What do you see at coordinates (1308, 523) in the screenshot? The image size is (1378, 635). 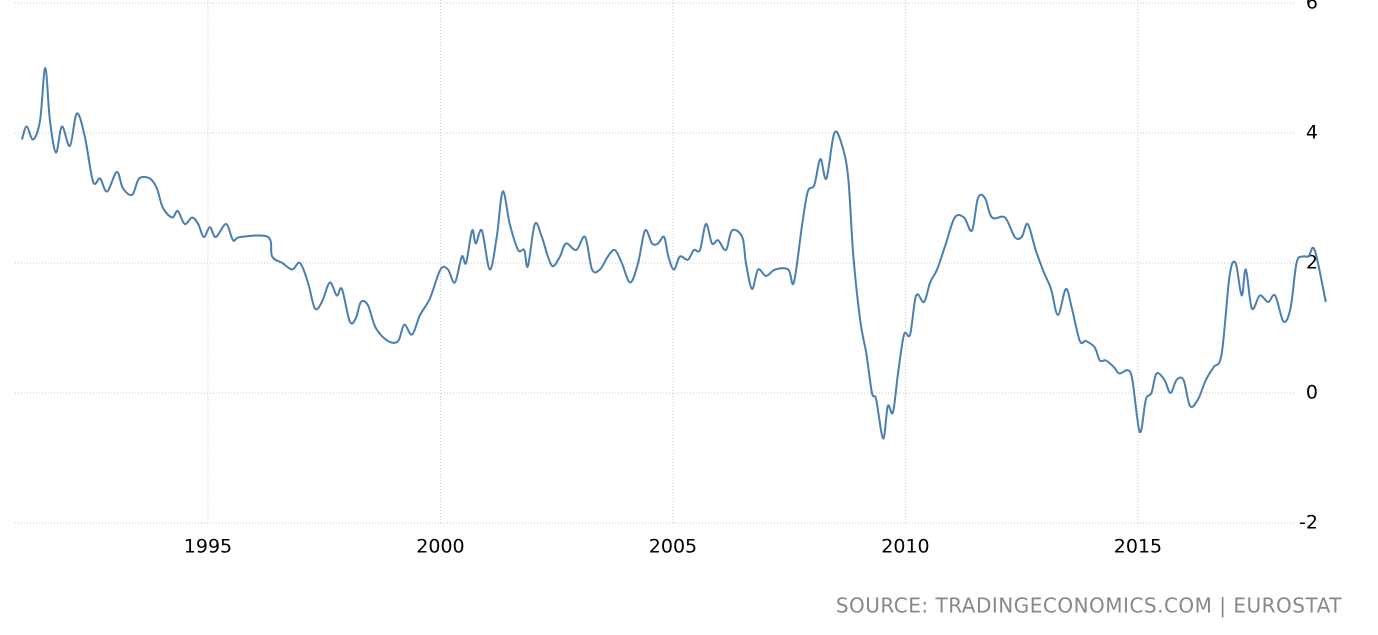 I see `y-tick-label: -2` at bounding box center [1308, 523].